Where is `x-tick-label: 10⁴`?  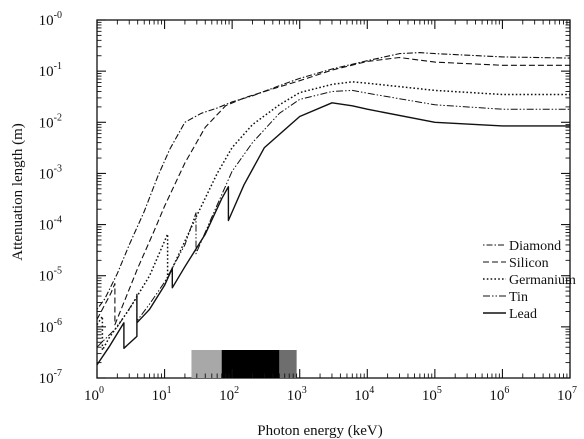
x-tick-label: 10⁴ is located at coordinates (364, 394).